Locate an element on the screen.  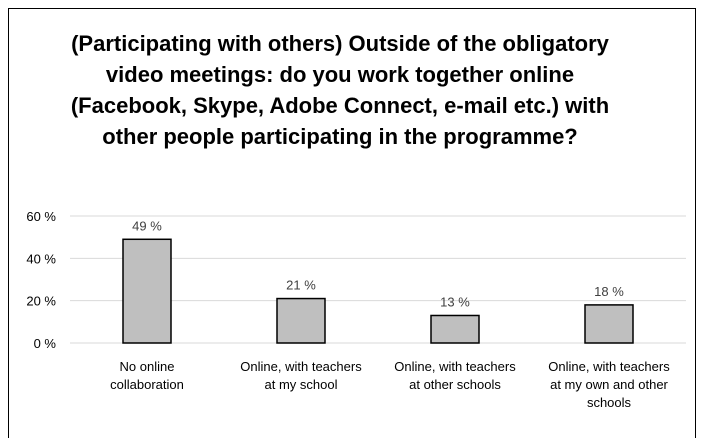
x-tick-label-4-line-3: schools is located at coordinates (609, 402).